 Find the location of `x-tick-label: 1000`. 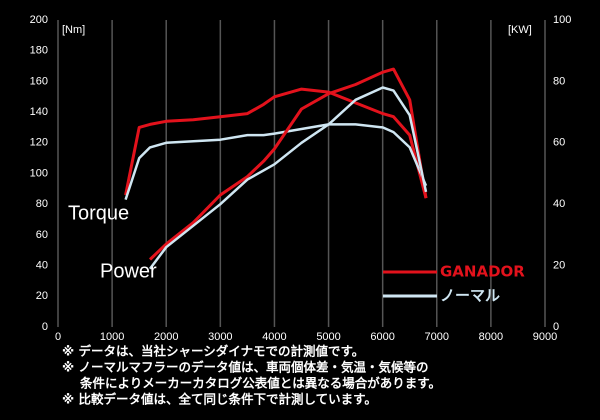

x-tick-label: 1000 is located at coordinates (112, 337).